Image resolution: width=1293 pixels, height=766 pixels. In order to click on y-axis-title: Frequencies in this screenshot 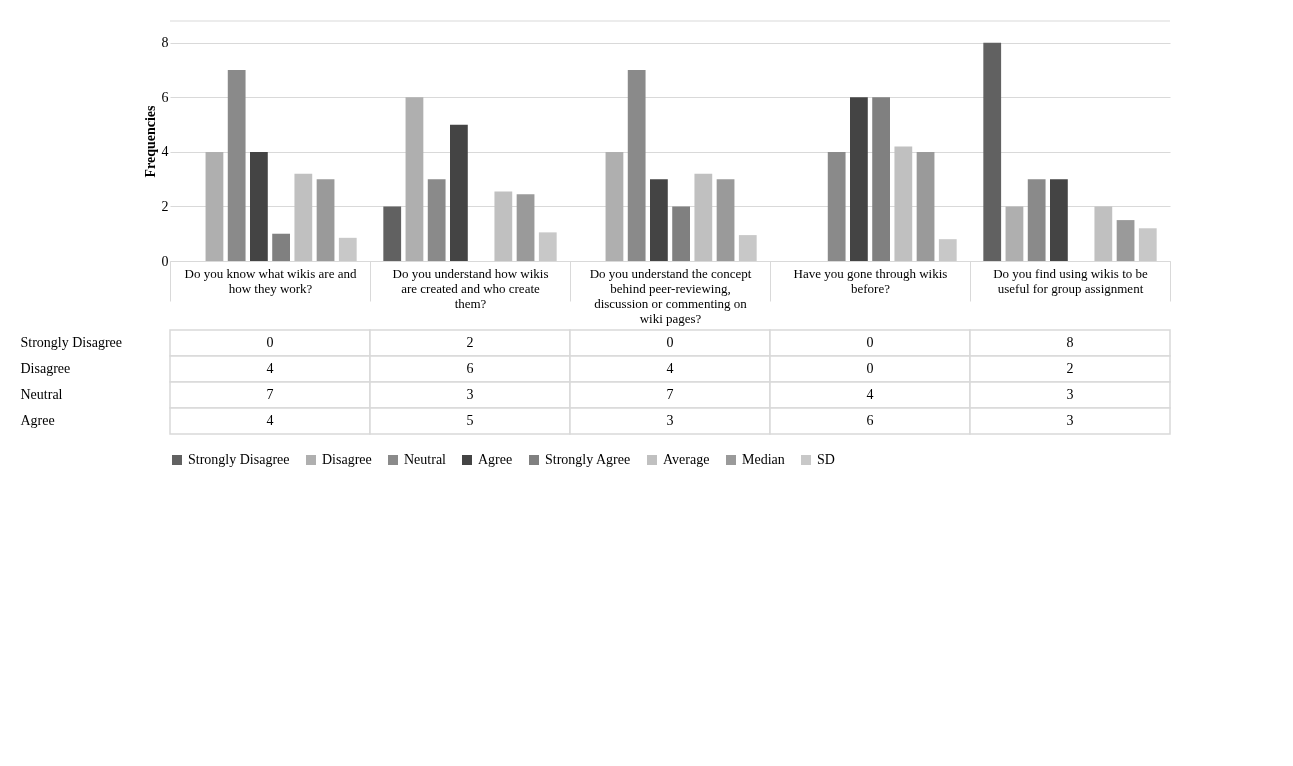, I will do `click(150, 141)`.